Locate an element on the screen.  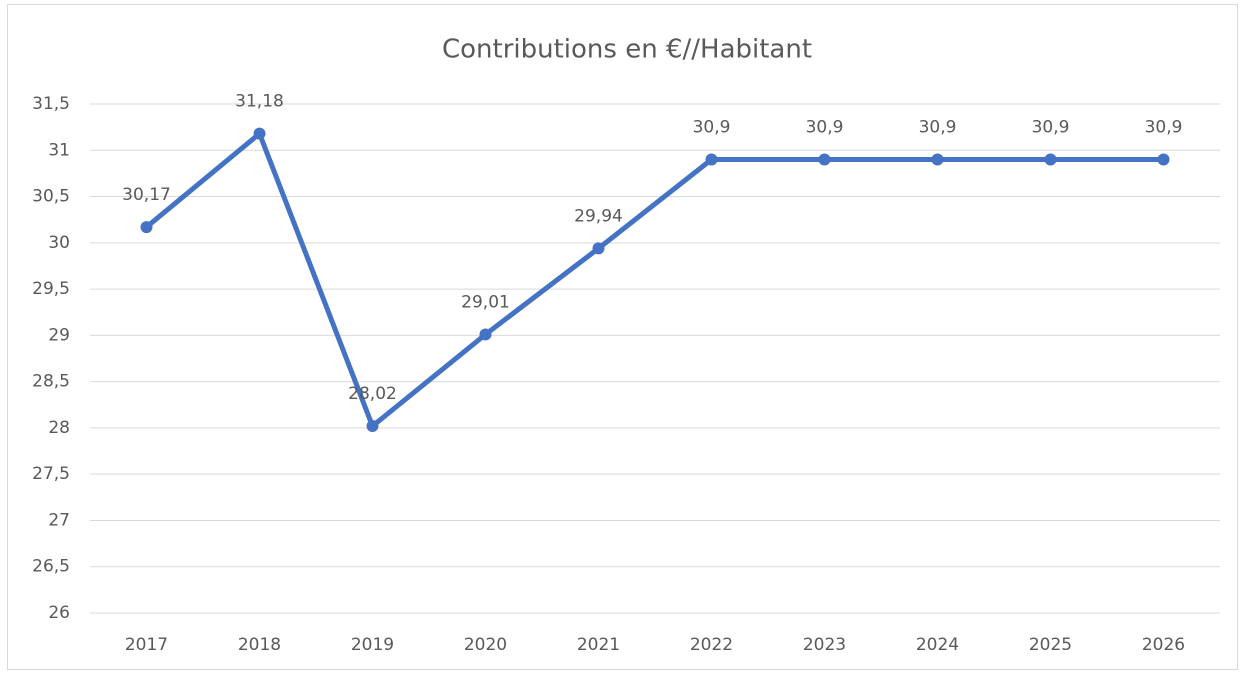
y-tick-label: 26 is located at coordinates (59, 613).